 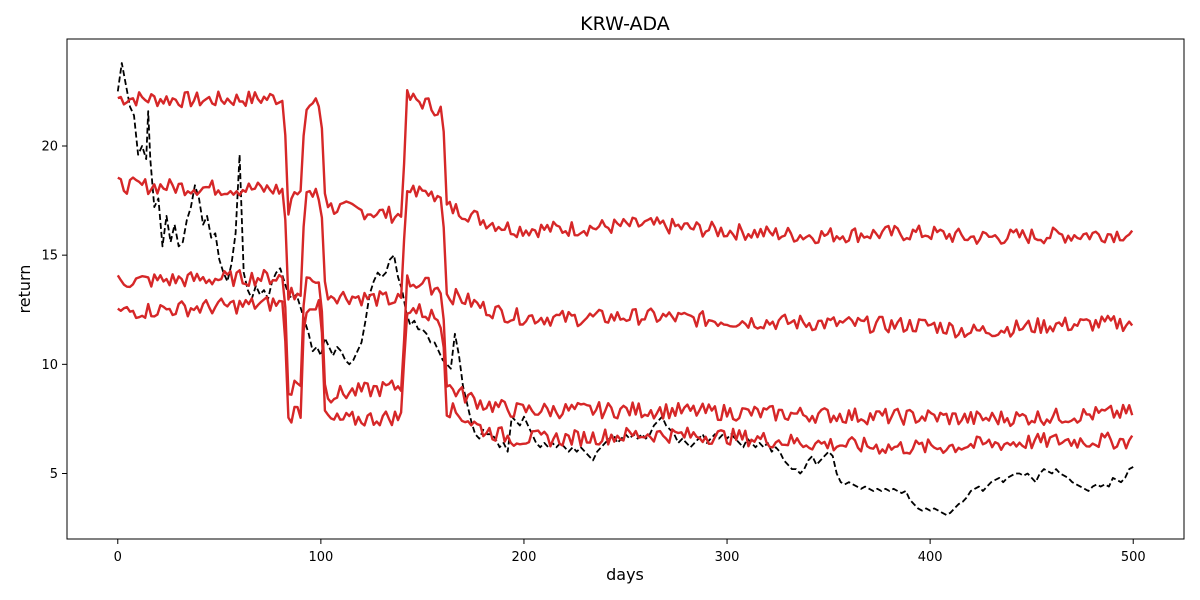 What do you see at coordinates (54, 474) in the screenshot?
I see `y-tick-label: 5` at bounding box center [54, 474].